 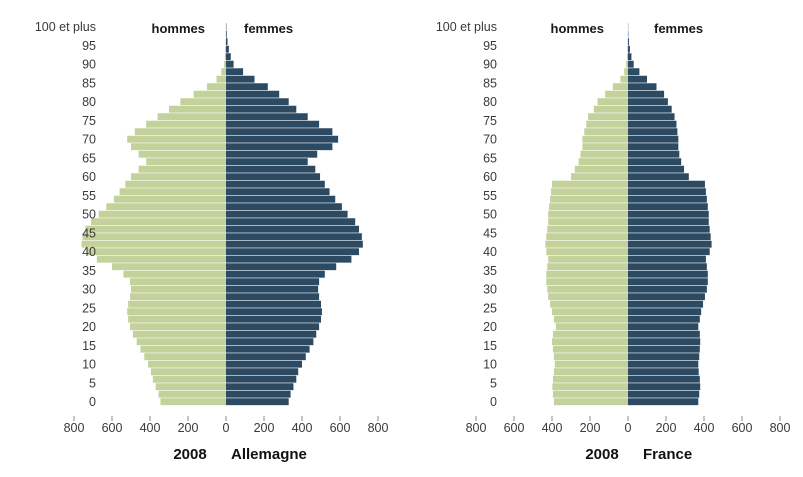 What do you see at coordinates (89, 290) in the screenshot?
I see `age-label: 30` at bounding box center [89, 290].